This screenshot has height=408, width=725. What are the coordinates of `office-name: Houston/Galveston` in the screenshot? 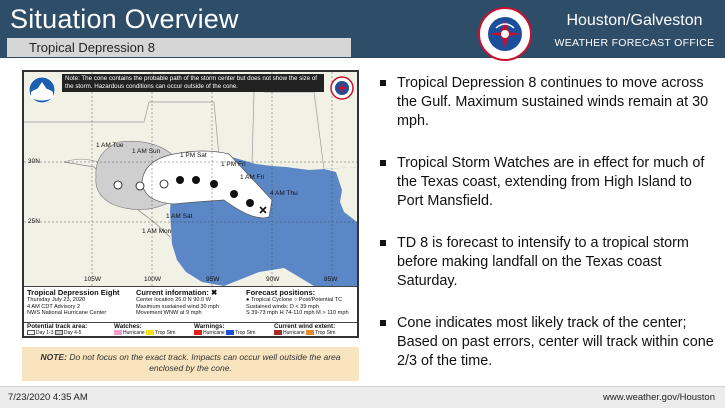 It's located at (634, 20).